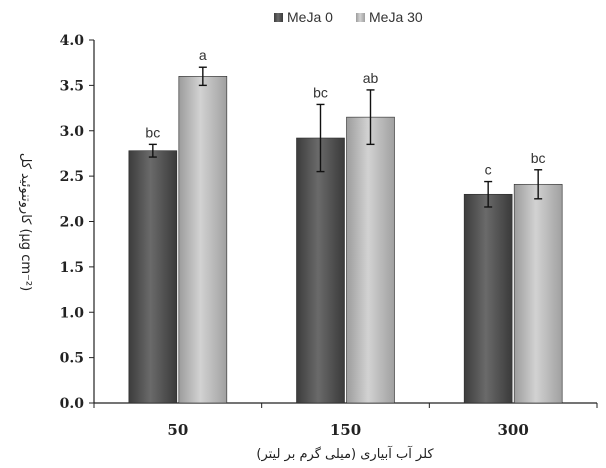  Describe the element at coordinates (72, 86) in the screenshot. I see `y-tick-label: 3.5` at that location.